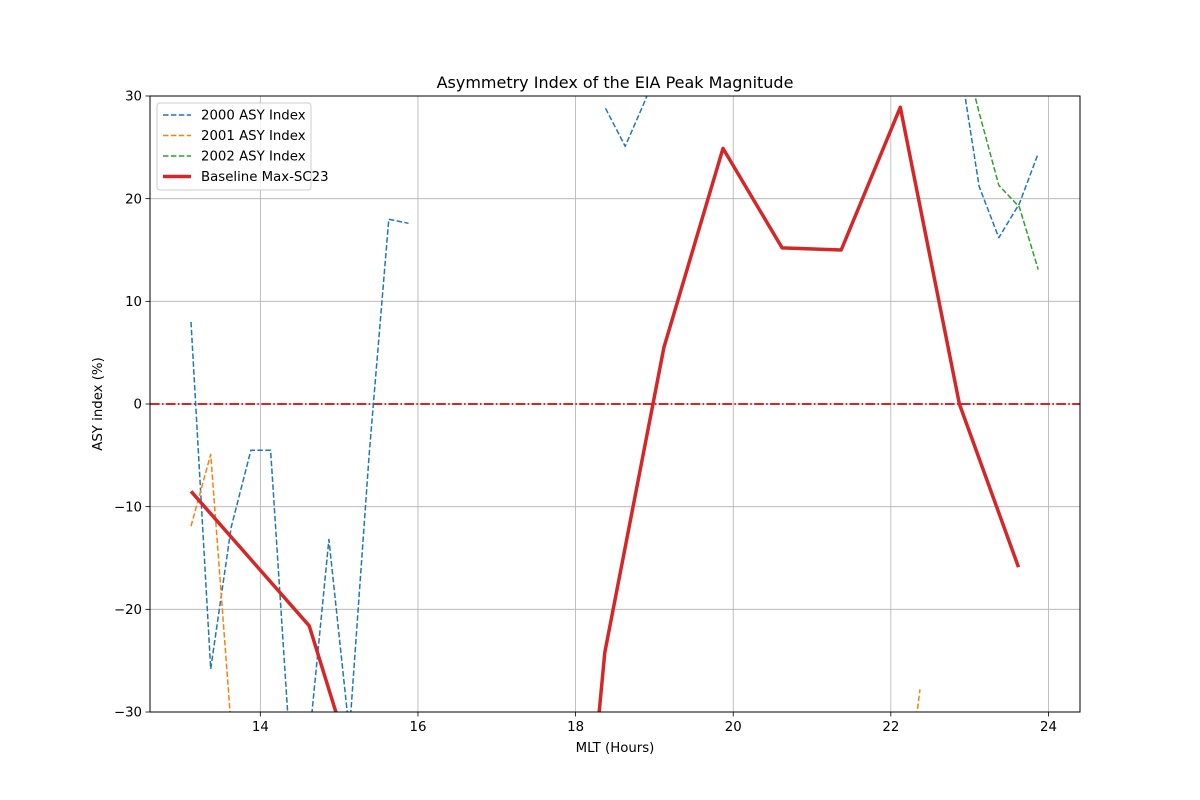 The image size is (1200, 800). Describe the element at coordinates (234, 146) in the screenshot. I see `legend-box` at that location.